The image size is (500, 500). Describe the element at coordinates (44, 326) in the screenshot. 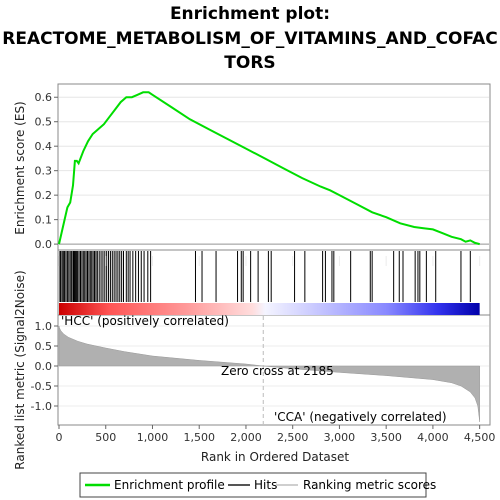

I see `metric-y-tick-label: 1.0` at that location.